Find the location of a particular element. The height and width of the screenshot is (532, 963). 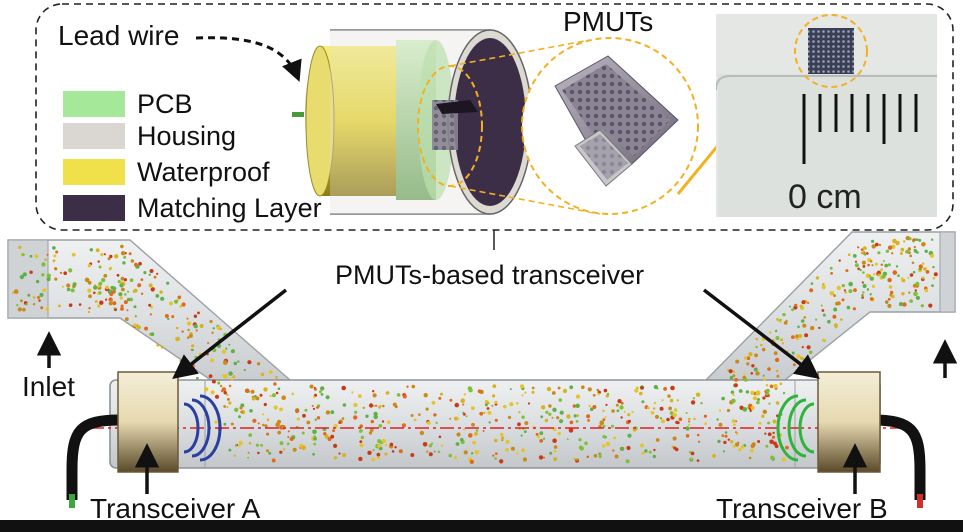

zoom-line-bottom is located at coordinates (525, 200).